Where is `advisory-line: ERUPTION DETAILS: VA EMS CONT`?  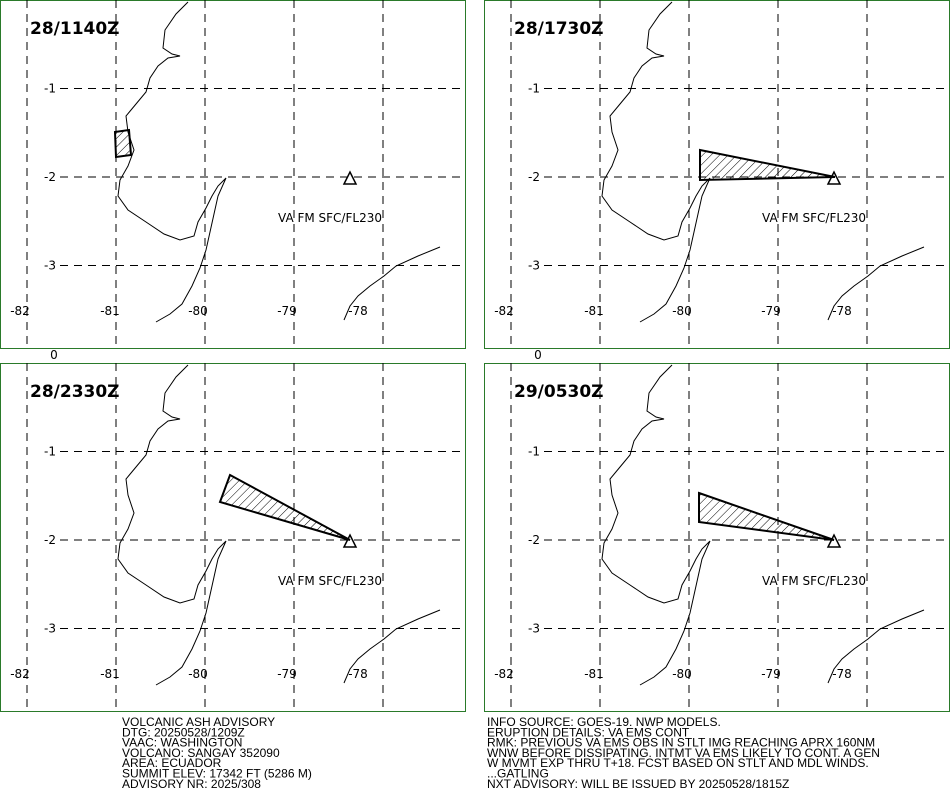 advisory-line: ERUPTION DETAILS: VA EMS CONT is located at coordinates (588, 732).